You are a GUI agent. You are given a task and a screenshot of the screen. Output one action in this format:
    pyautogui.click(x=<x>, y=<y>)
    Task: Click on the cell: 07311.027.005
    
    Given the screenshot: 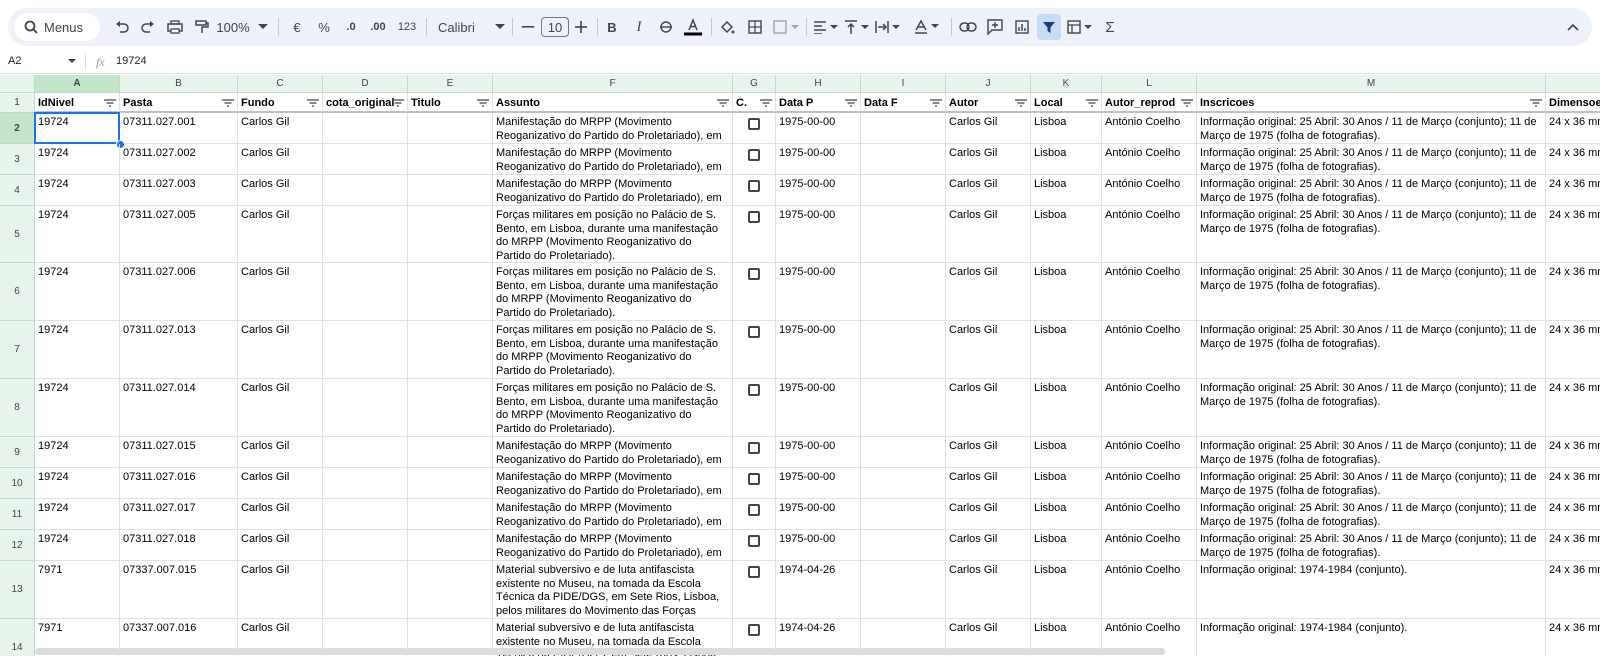 What is the action you would take?
    pyautogui.click(x=179, y=234)
    